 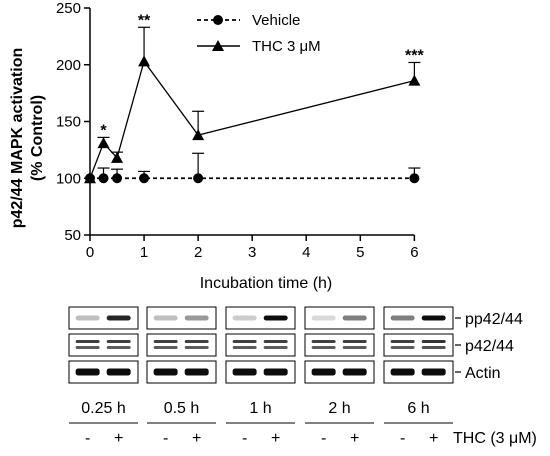 I want to click on x-tick-label: 2, so click(x=198, y=252).